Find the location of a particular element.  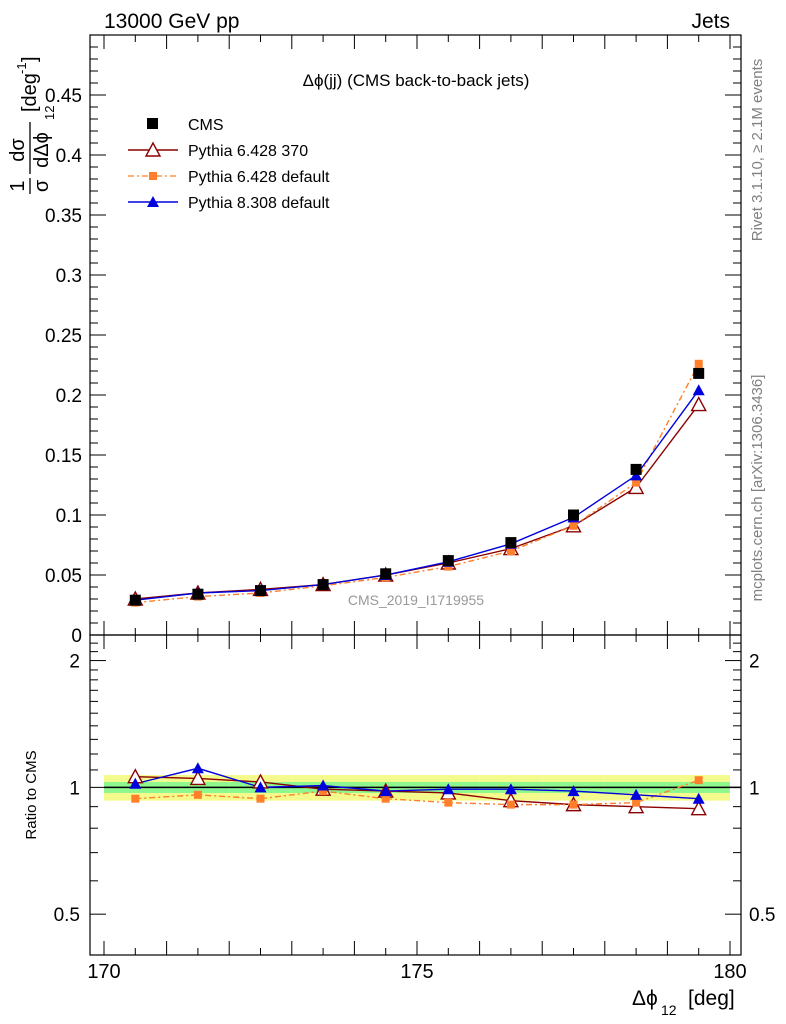

x-label-unit: [deg] is located at coordinates (711, 998).